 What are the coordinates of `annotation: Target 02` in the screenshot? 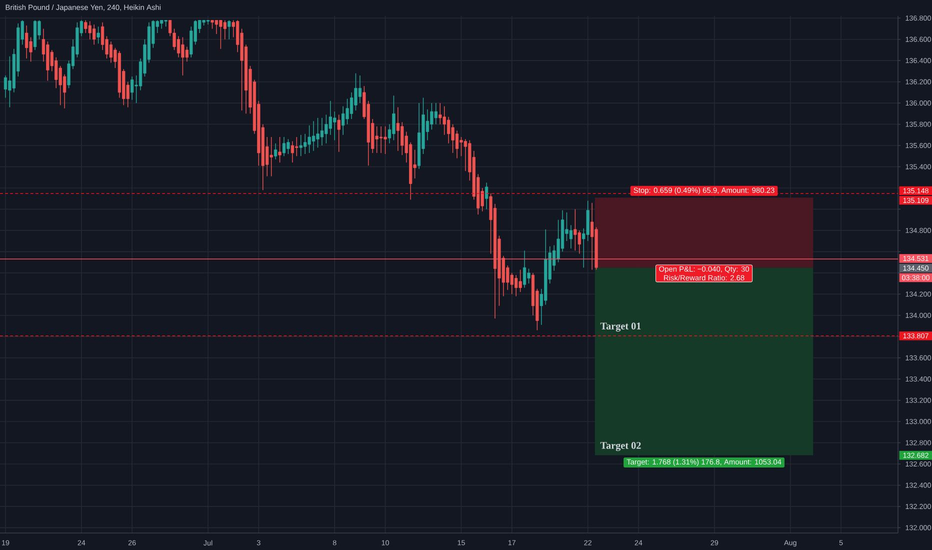 It's located at (620, 447).